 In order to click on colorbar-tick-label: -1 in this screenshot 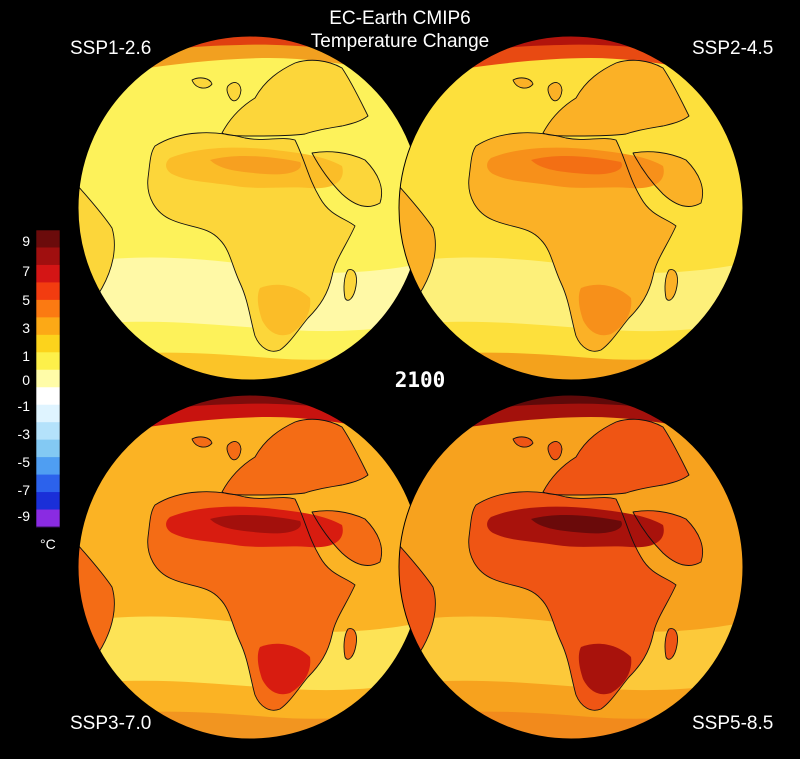, I will do `click(23, 406)`.